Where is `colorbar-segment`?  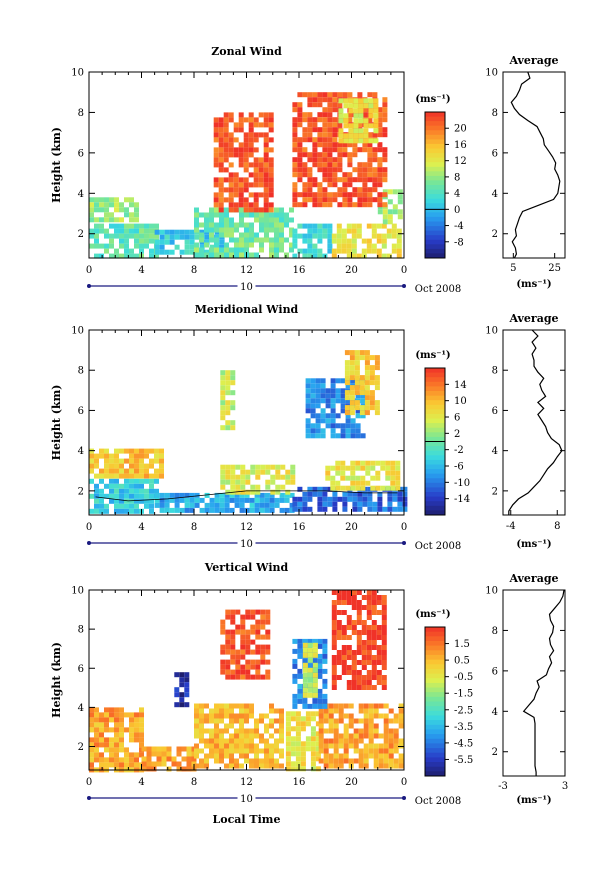
colorbar-segment is located at coordinates (435, 156).